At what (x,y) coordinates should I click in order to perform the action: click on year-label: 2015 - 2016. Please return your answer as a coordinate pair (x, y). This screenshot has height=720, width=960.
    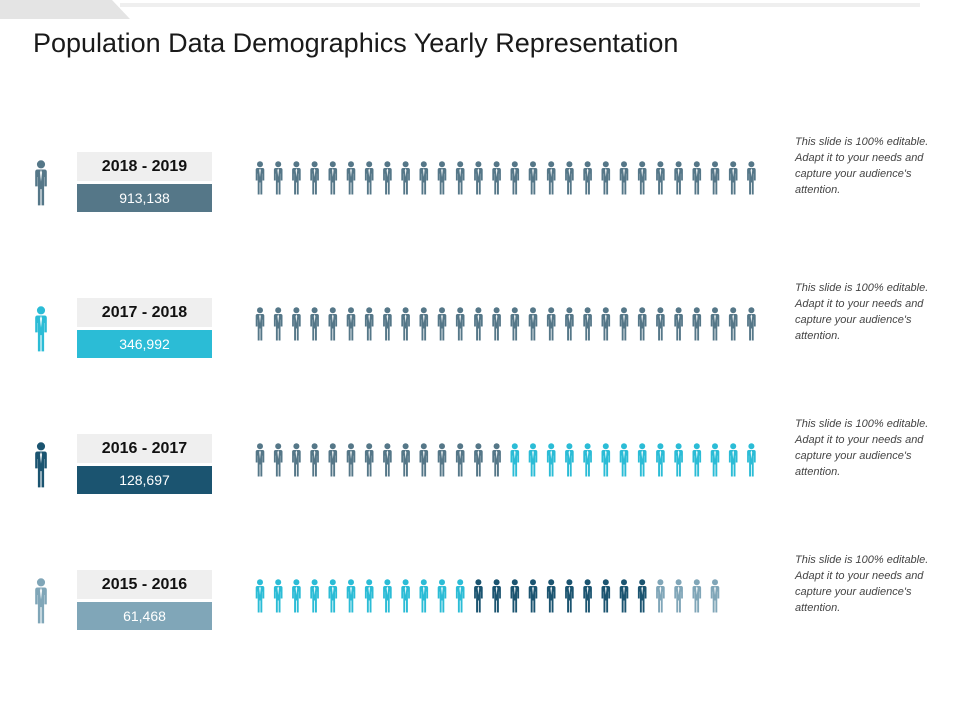
    Looking at the image, I should click on (144, 584).